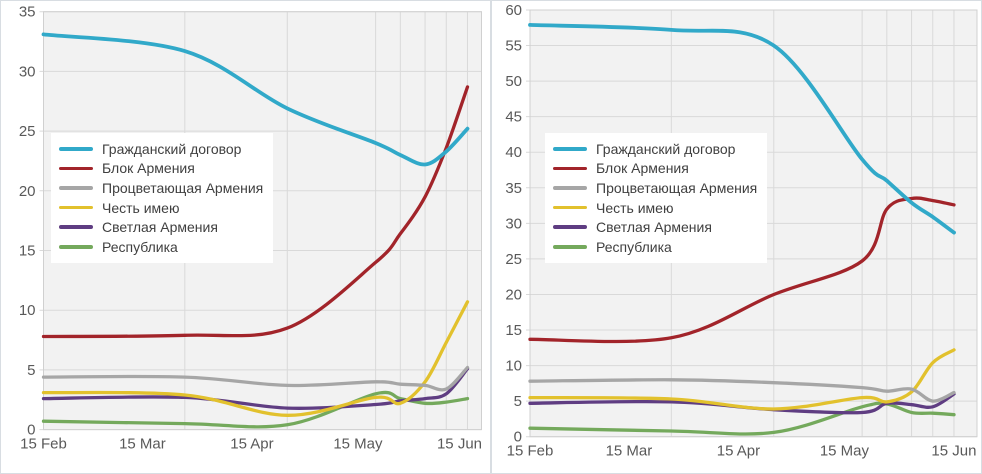  What do you see at coordinates (513, 152) in the screenshot?
I see `y-tick-label: 40` at bounding box center [513, 152].